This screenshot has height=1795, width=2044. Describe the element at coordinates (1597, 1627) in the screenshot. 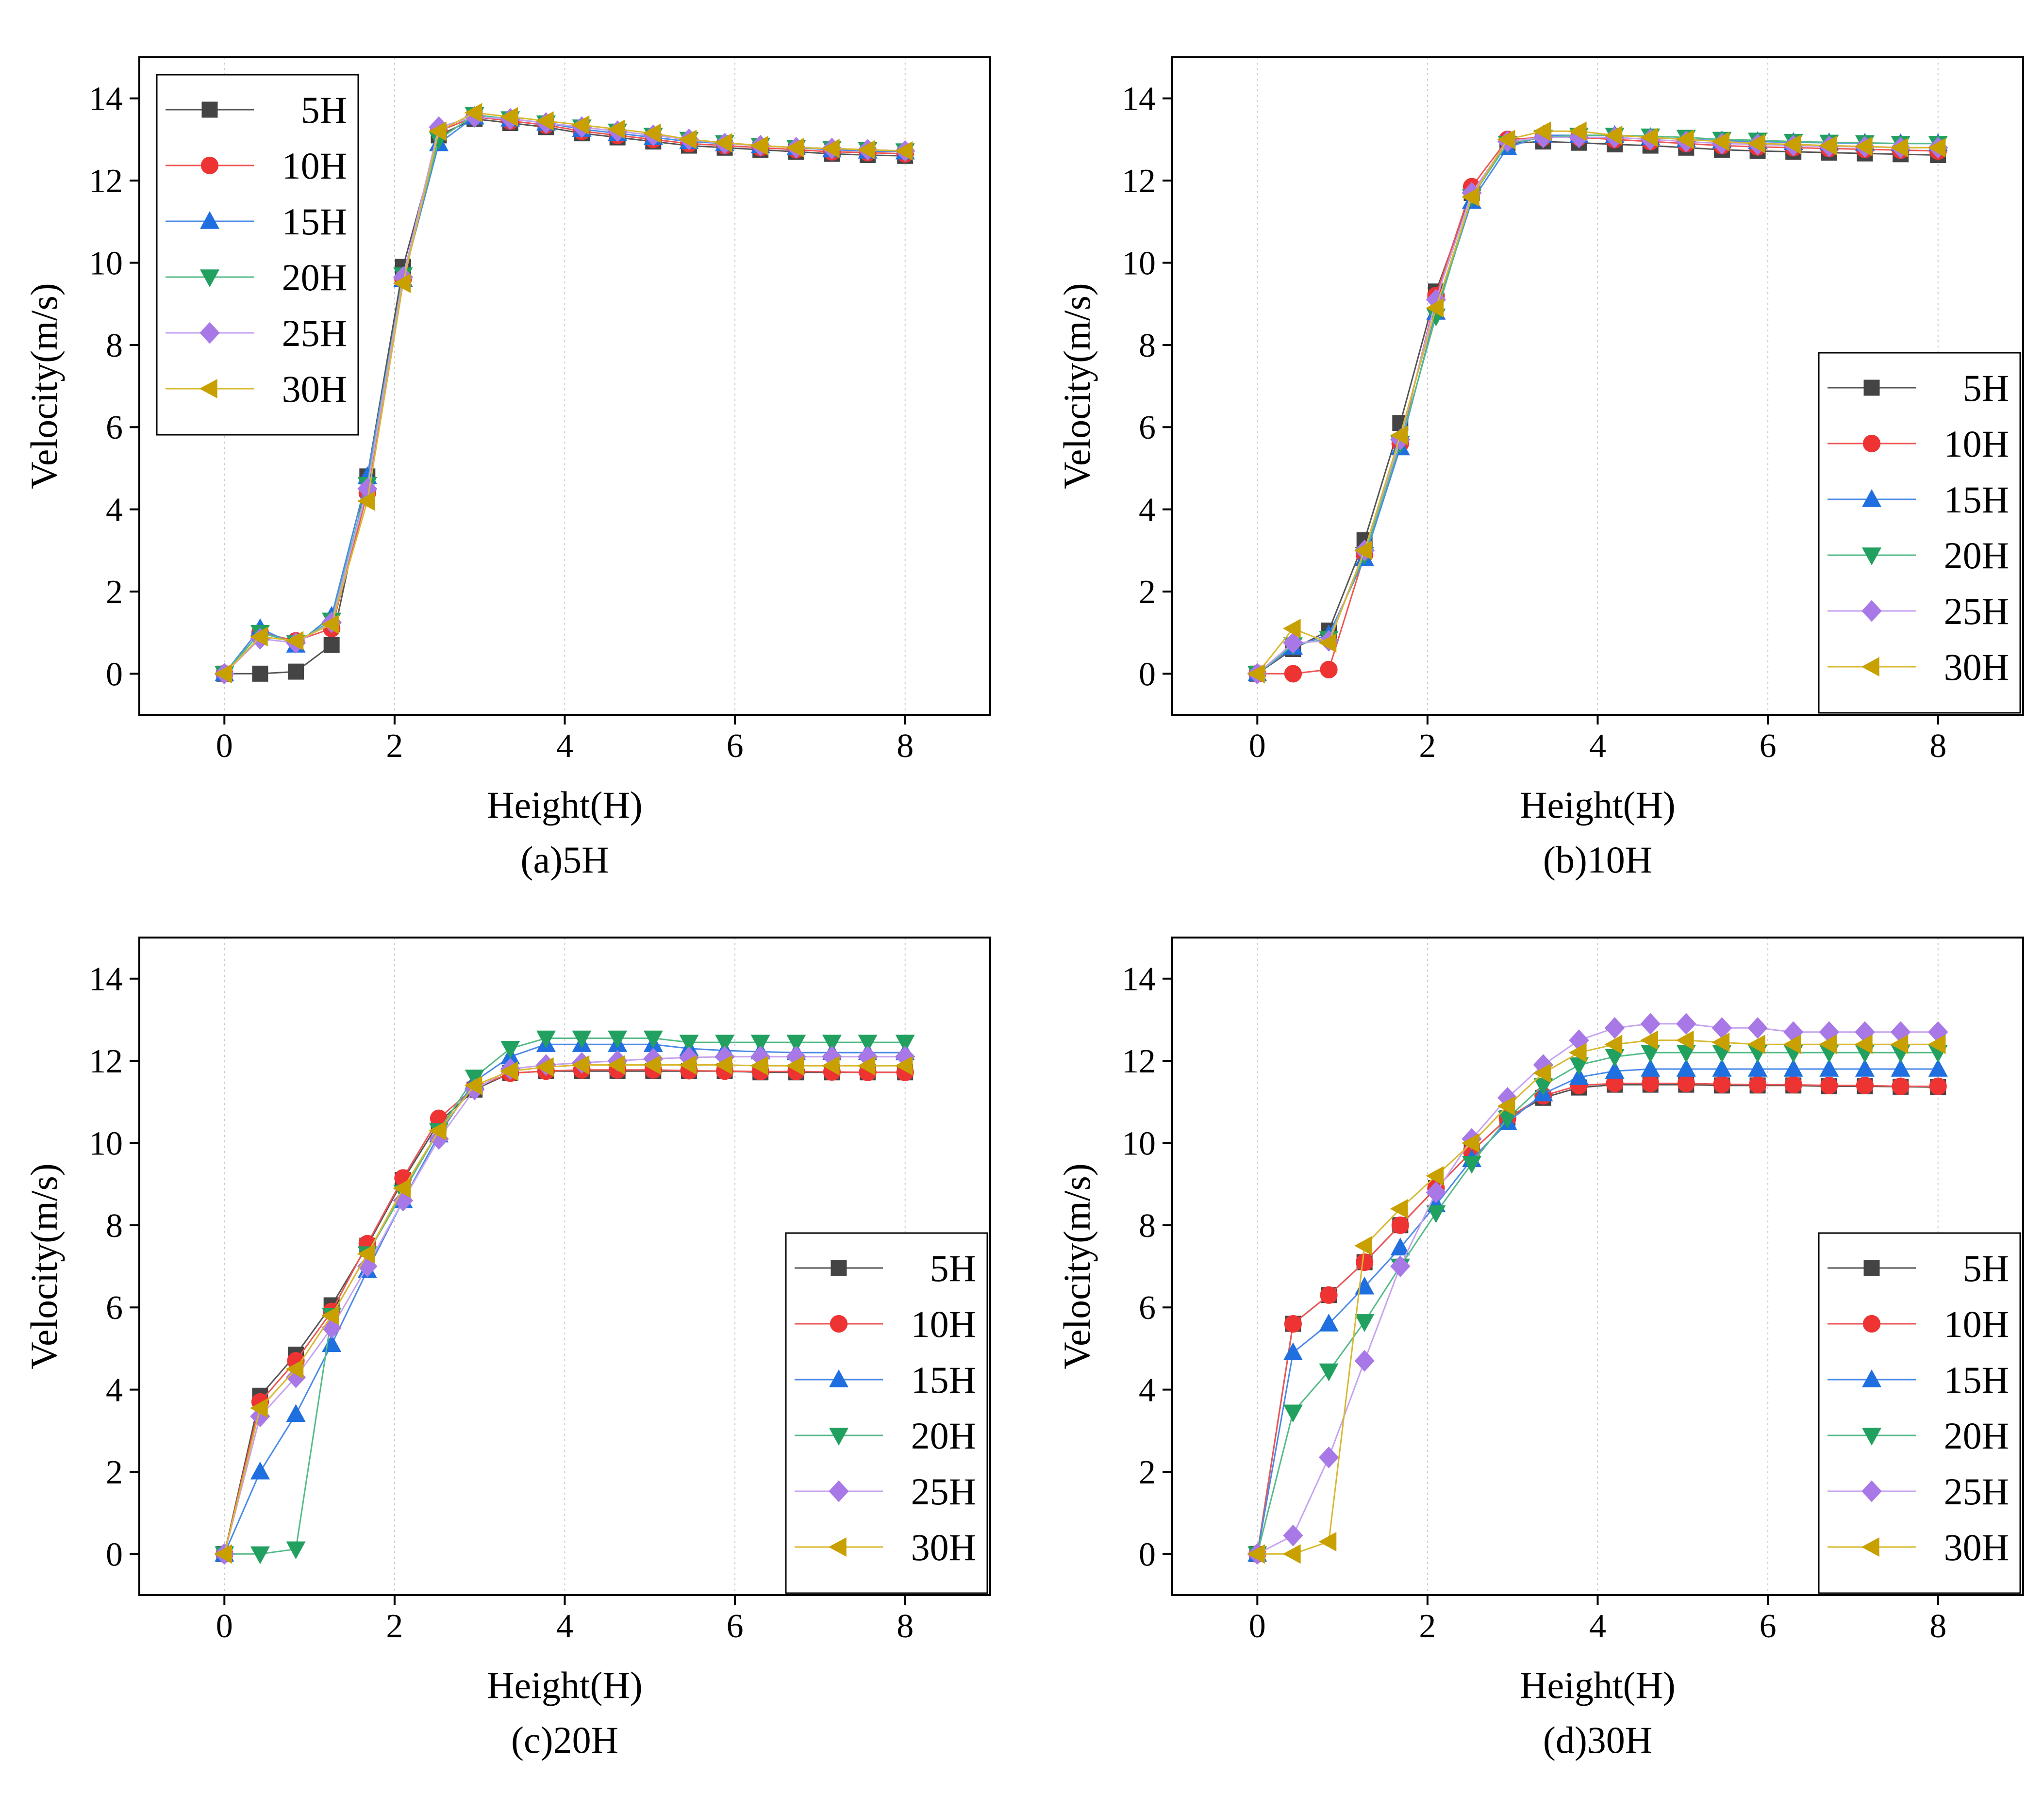

I see `x-tick-label: 4` at that location.